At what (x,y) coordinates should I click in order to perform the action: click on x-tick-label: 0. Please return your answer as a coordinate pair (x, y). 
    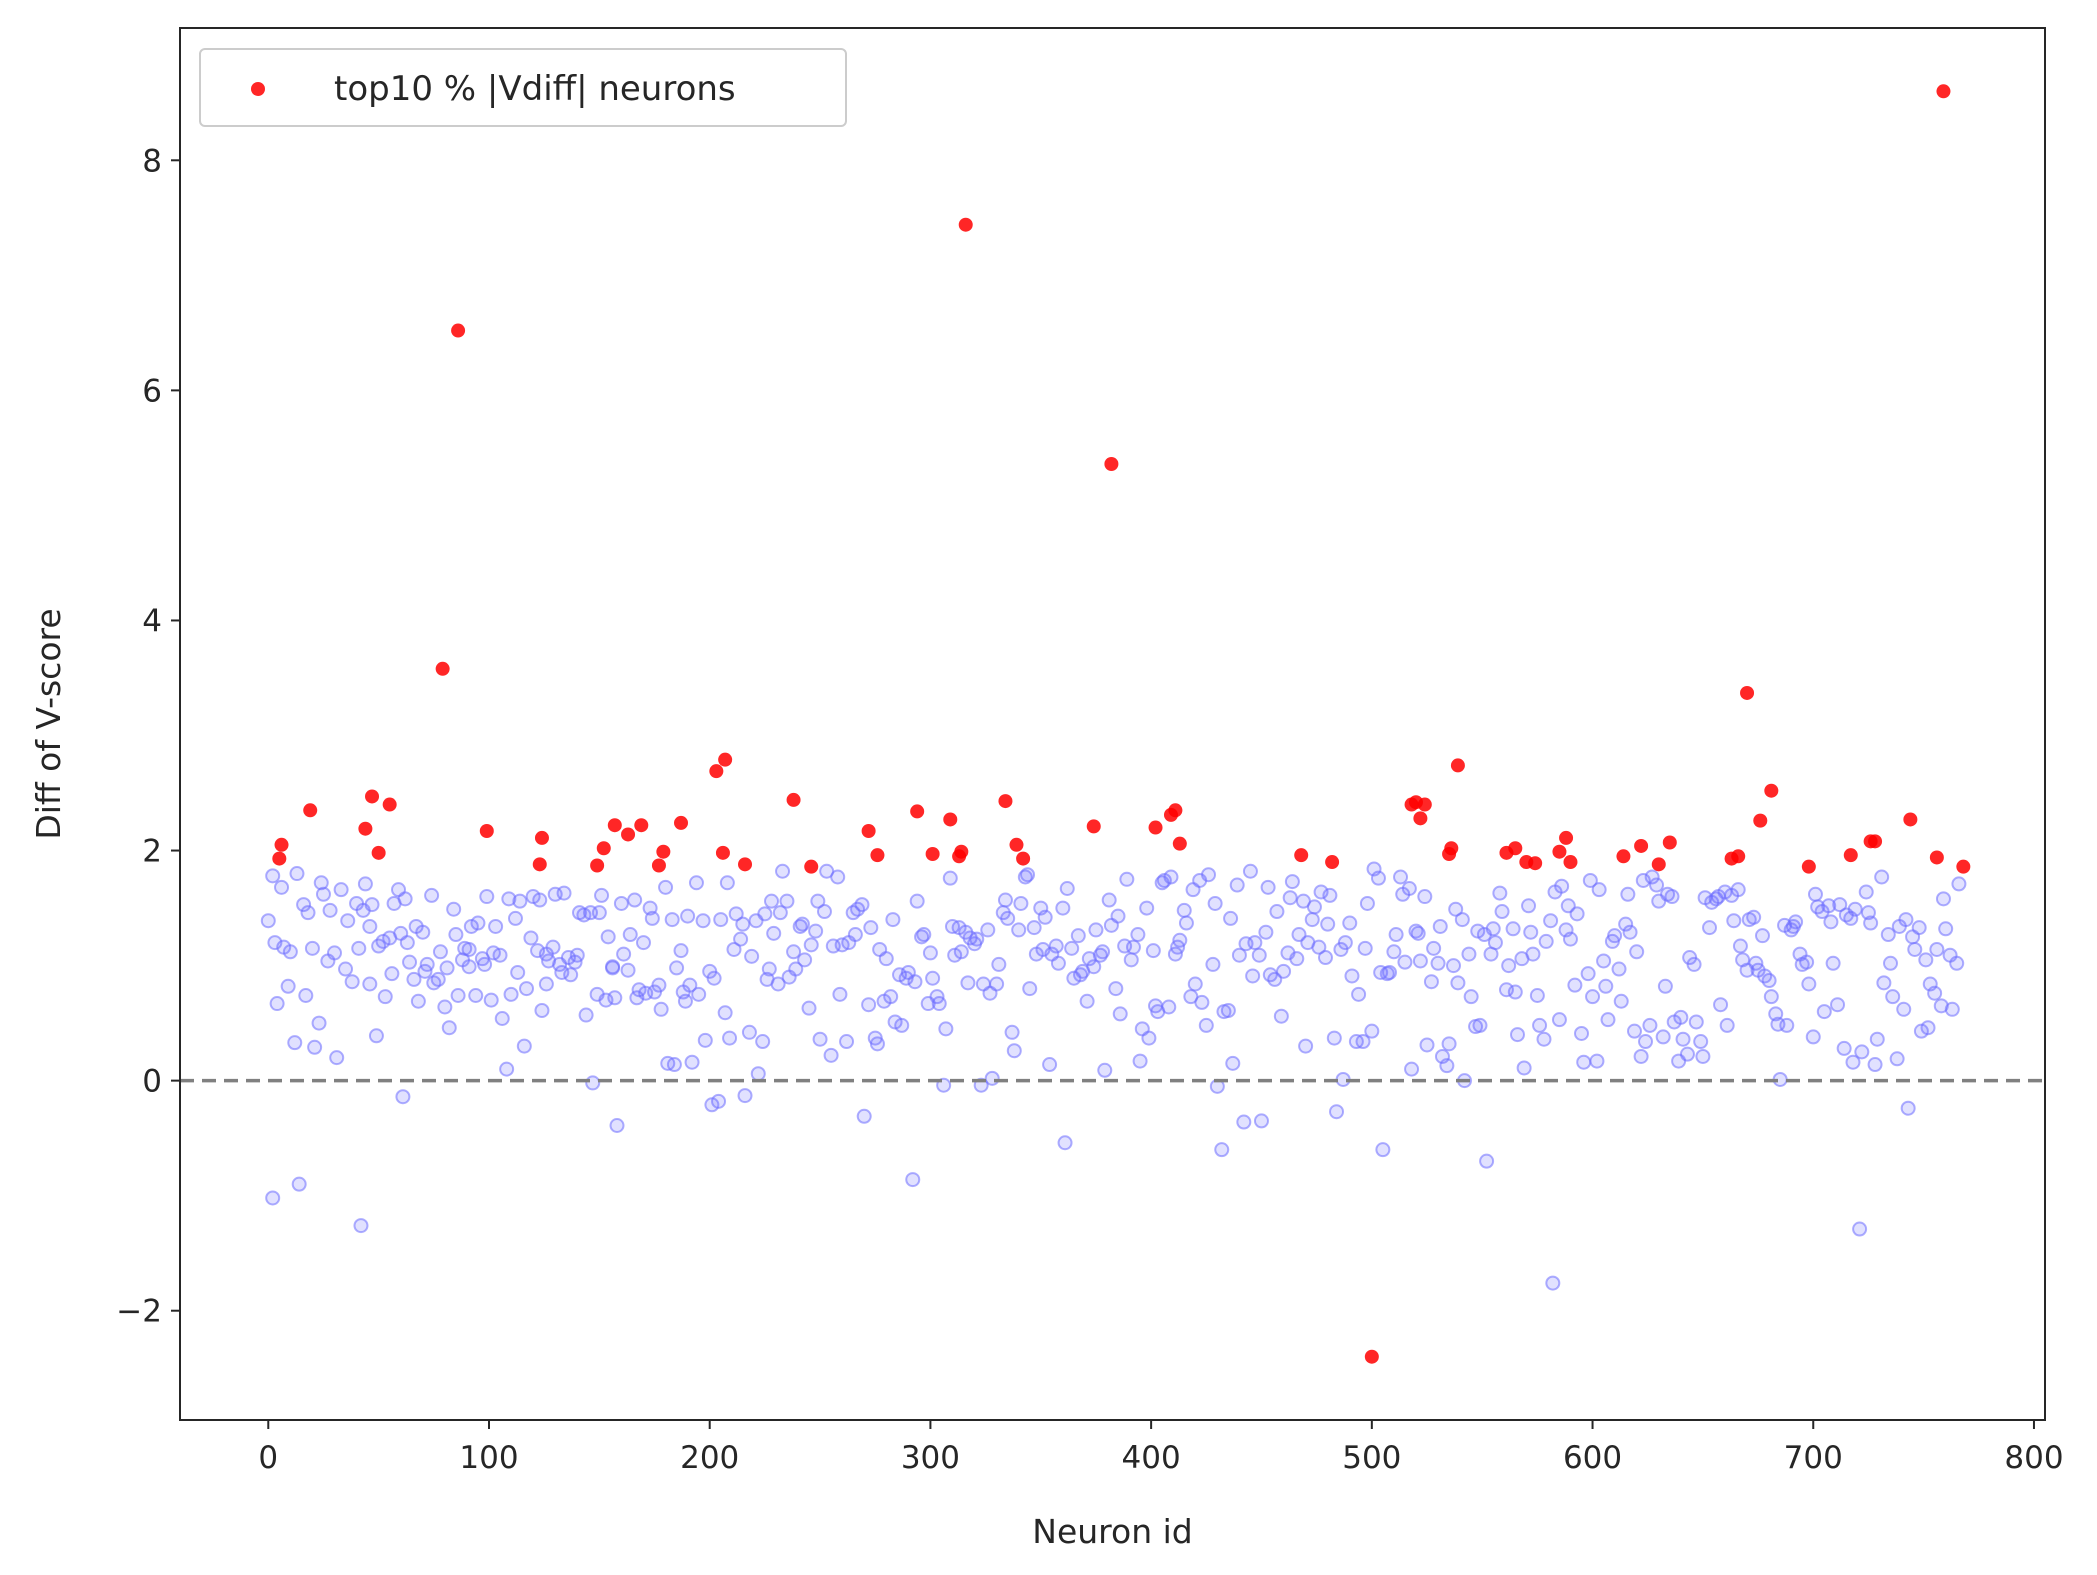
    Looking at the image, I should click on (268, 1458).